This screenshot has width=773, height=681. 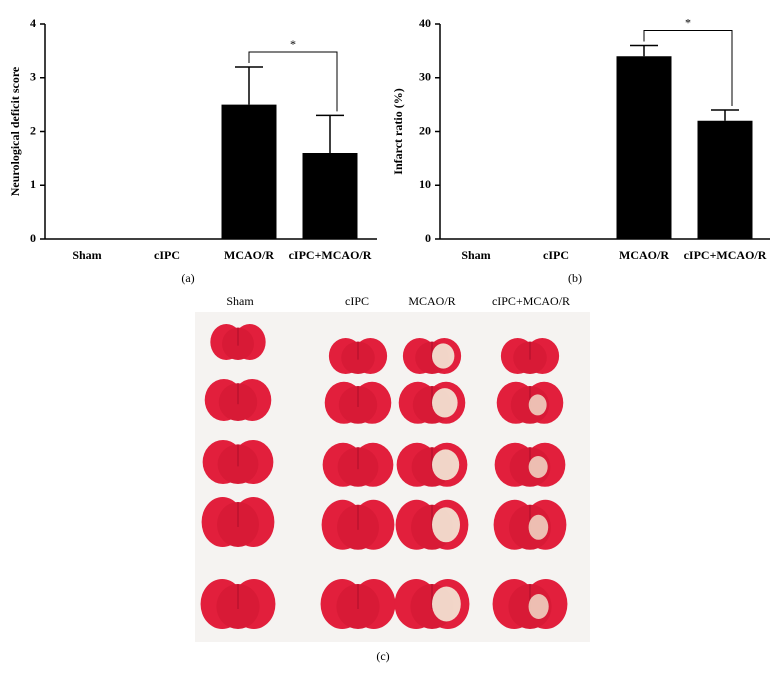 I want to click on panel-label: (a), so click(x=187, y=278).